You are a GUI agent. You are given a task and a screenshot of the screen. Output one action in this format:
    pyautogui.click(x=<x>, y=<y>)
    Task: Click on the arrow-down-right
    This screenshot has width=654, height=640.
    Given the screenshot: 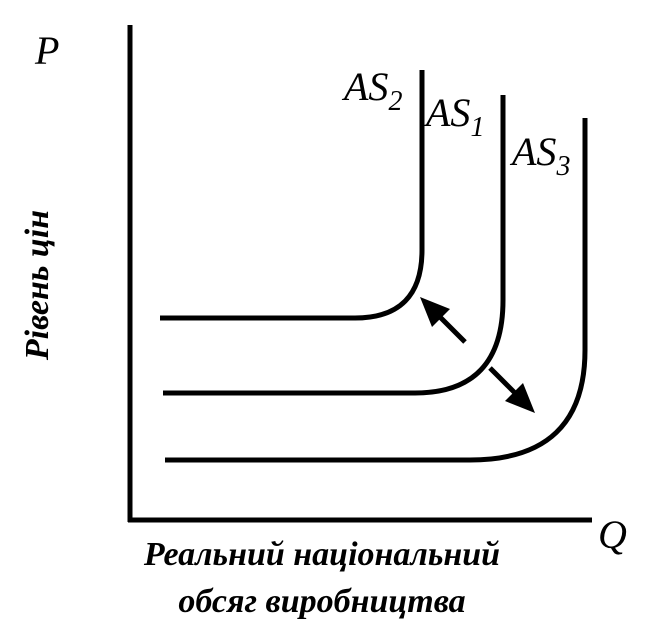 What is the action you would take?
    pyautogui.click(x=504, y=382)
    